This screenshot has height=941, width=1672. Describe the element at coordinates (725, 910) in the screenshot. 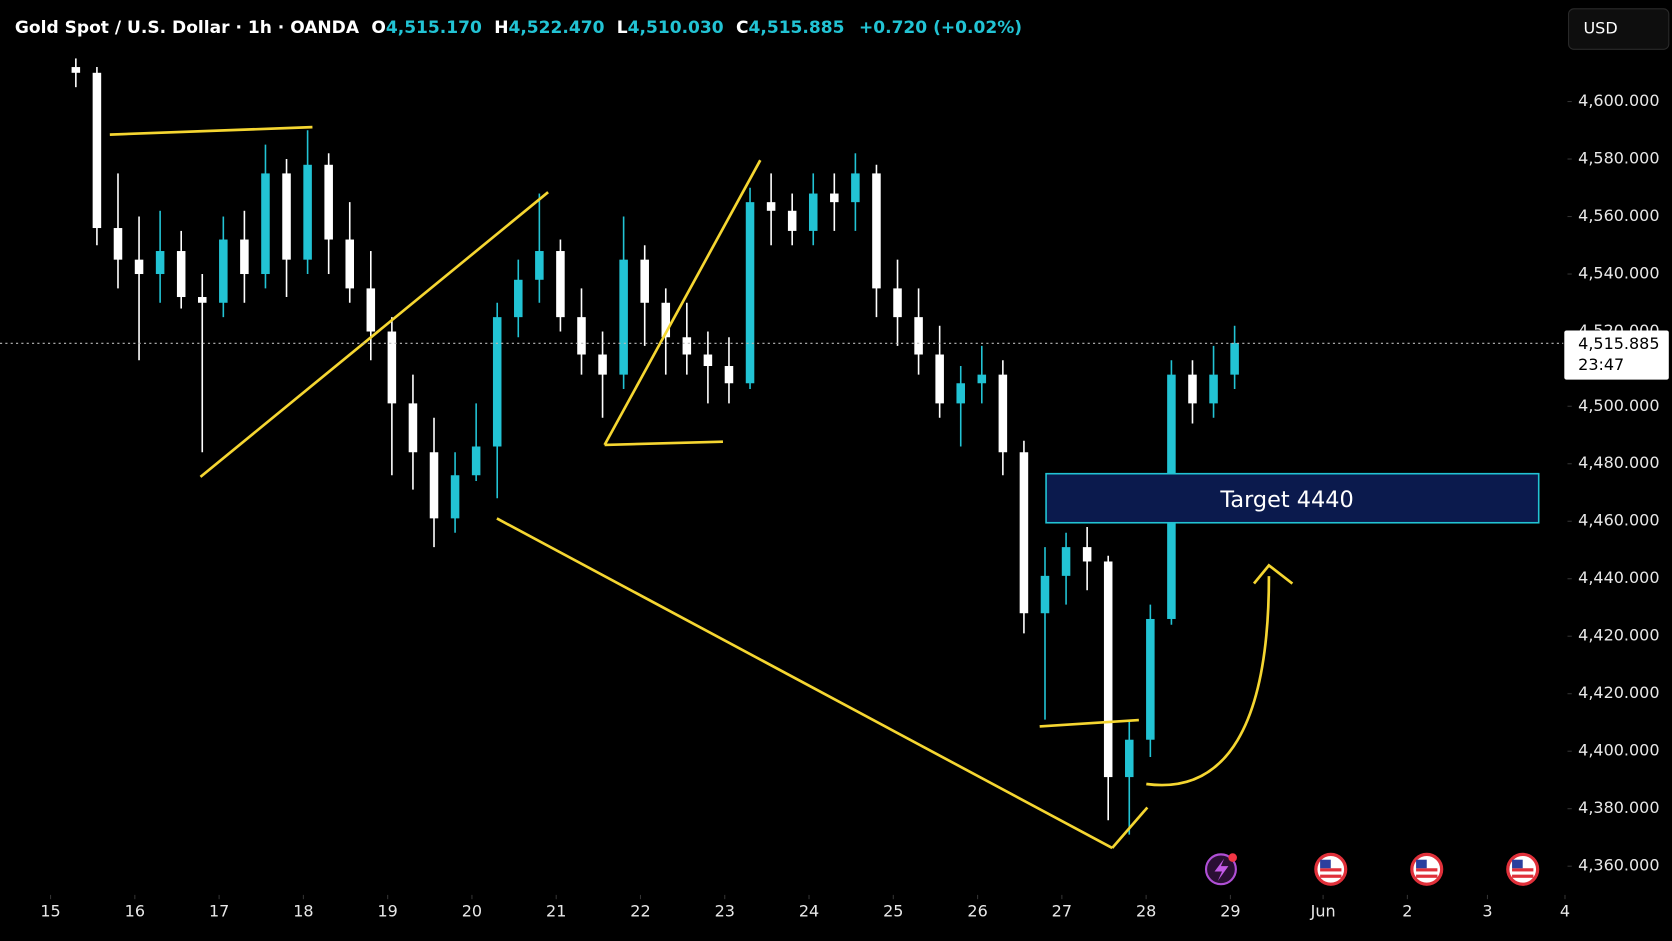

I see `x-tick-label: 23` at that location.